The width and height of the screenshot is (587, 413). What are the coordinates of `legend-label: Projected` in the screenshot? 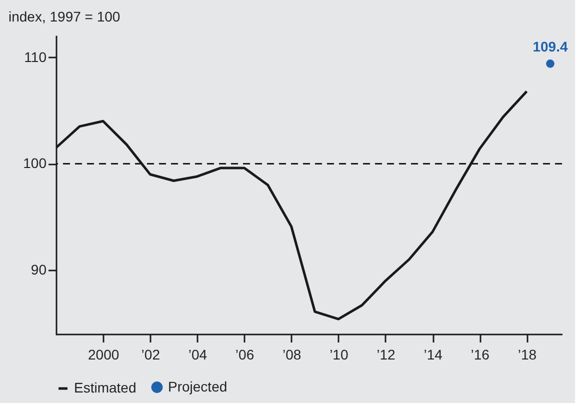 It's located at (198, 386).